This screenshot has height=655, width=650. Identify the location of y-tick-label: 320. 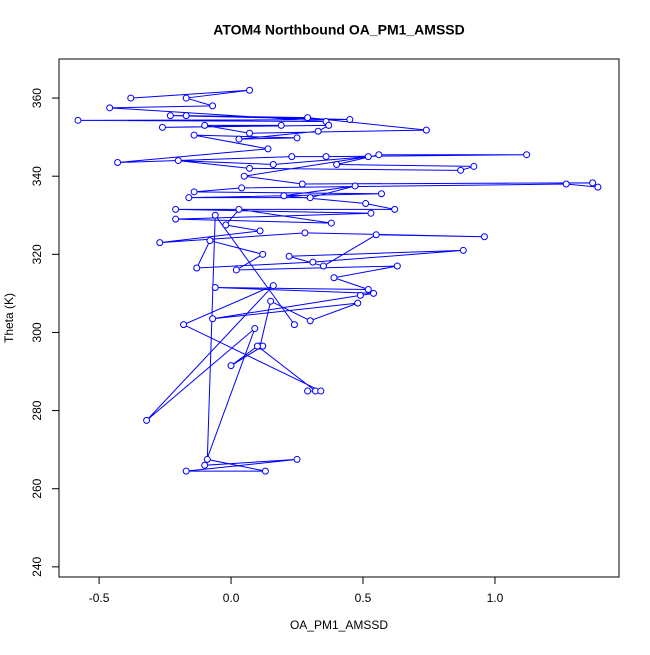
(37, 254).